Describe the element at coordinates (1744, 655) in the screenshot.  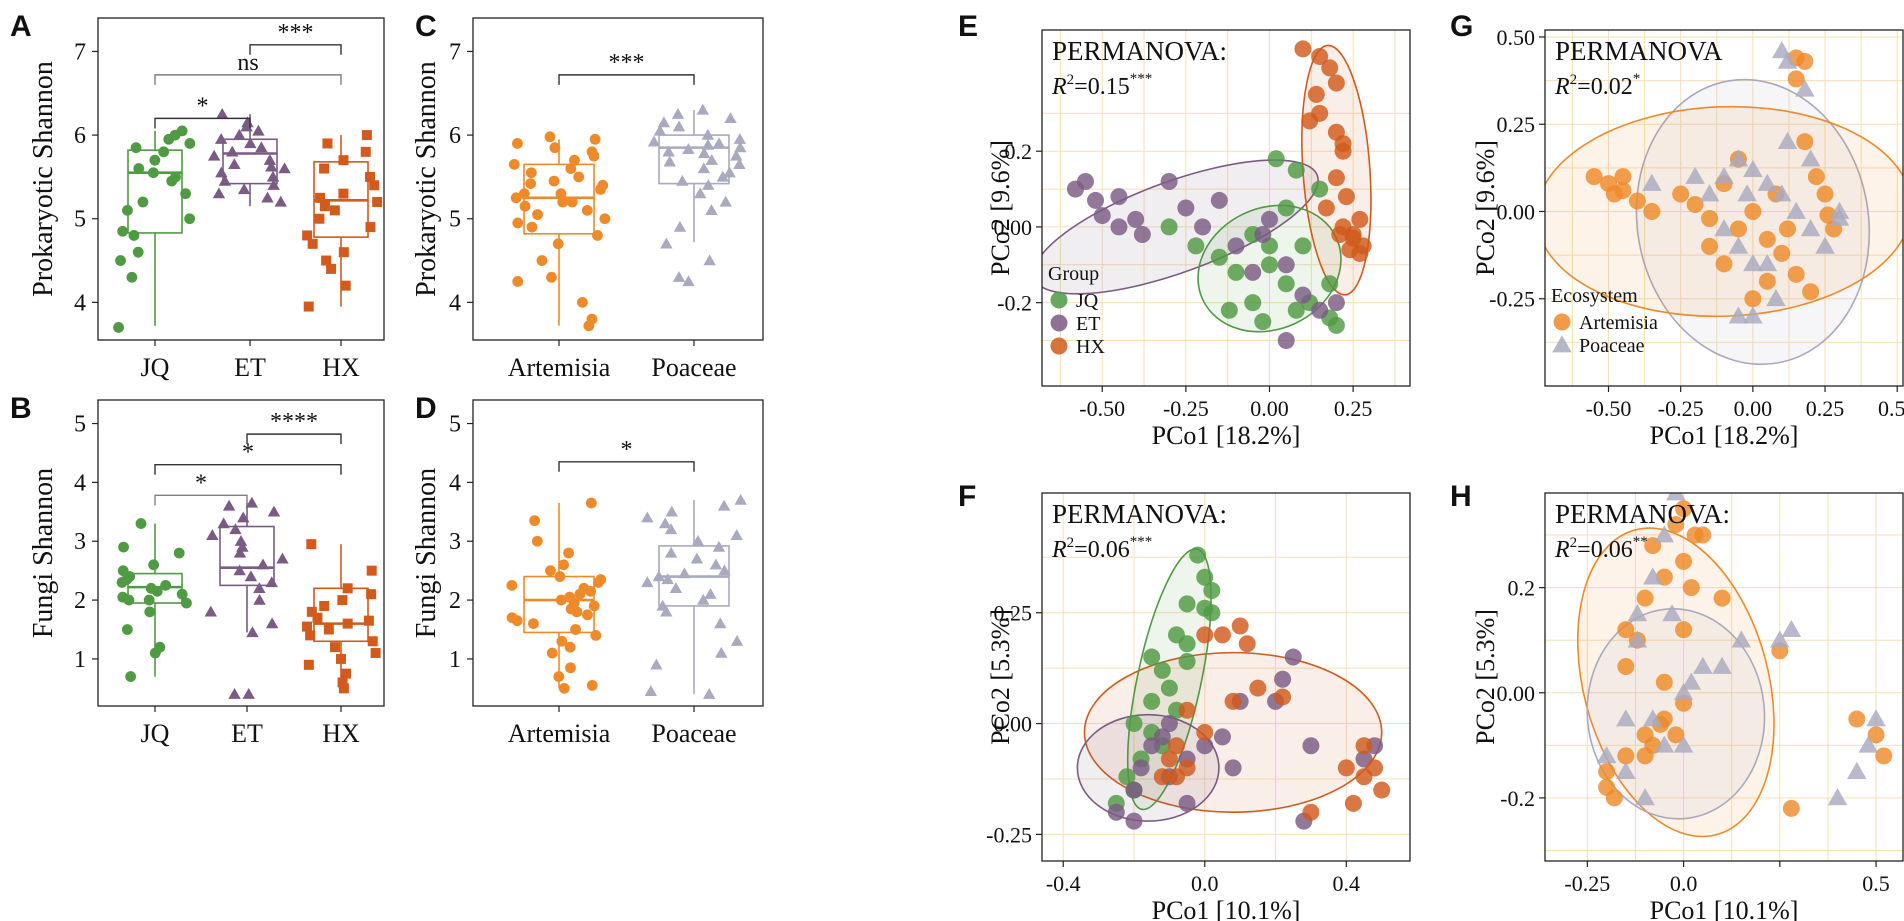
I see `points` at that location.